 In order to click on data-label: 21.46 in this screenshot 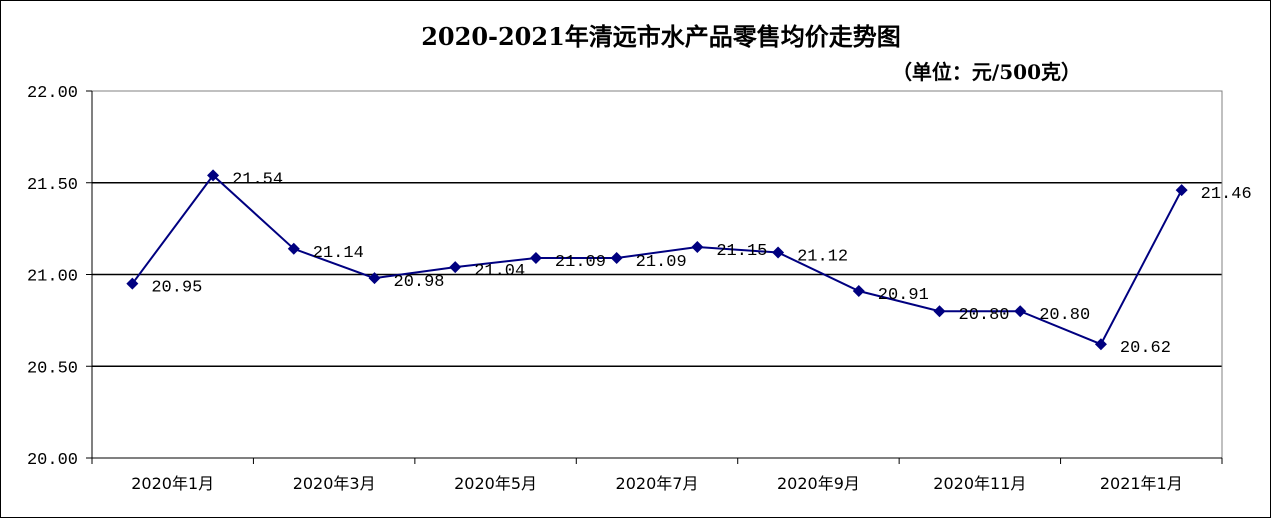, I will do `click(1226, 194)`.